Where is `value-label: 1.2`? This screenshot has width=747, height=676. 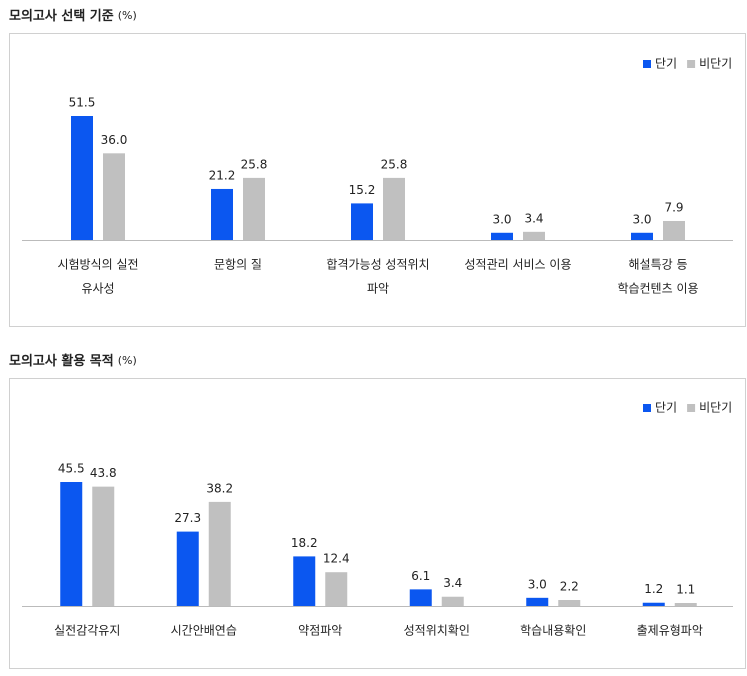 value-label: 1.2 is located at coordinates (653, 589).